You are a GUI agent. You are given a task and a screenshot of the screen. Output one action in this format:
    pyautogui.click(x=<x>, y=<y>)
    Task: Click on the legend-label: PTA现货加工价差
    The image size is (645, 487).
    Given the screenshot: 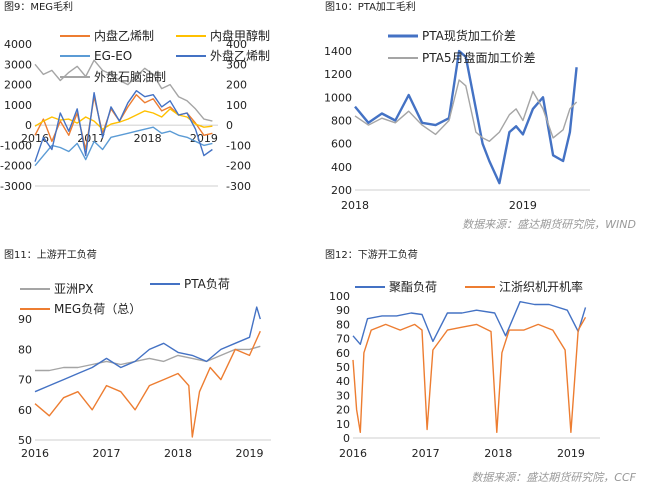 What is the action you would take?
    pyautogui.click(x=469, y=35)
    